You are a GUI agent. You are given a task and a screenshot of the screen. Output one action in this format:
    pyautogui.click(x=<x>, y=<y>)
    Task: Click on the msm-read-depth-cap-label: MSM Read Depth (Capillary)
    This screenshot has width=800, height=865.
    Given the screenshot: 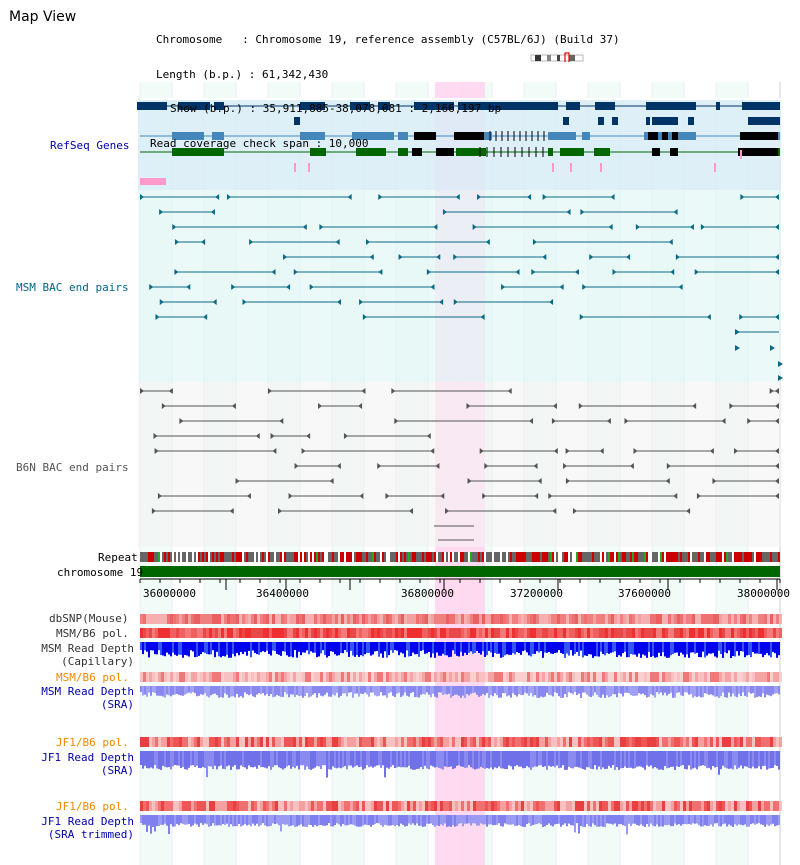 What is the action you would take?
    pyautogui.click(x=77, y=655)
    